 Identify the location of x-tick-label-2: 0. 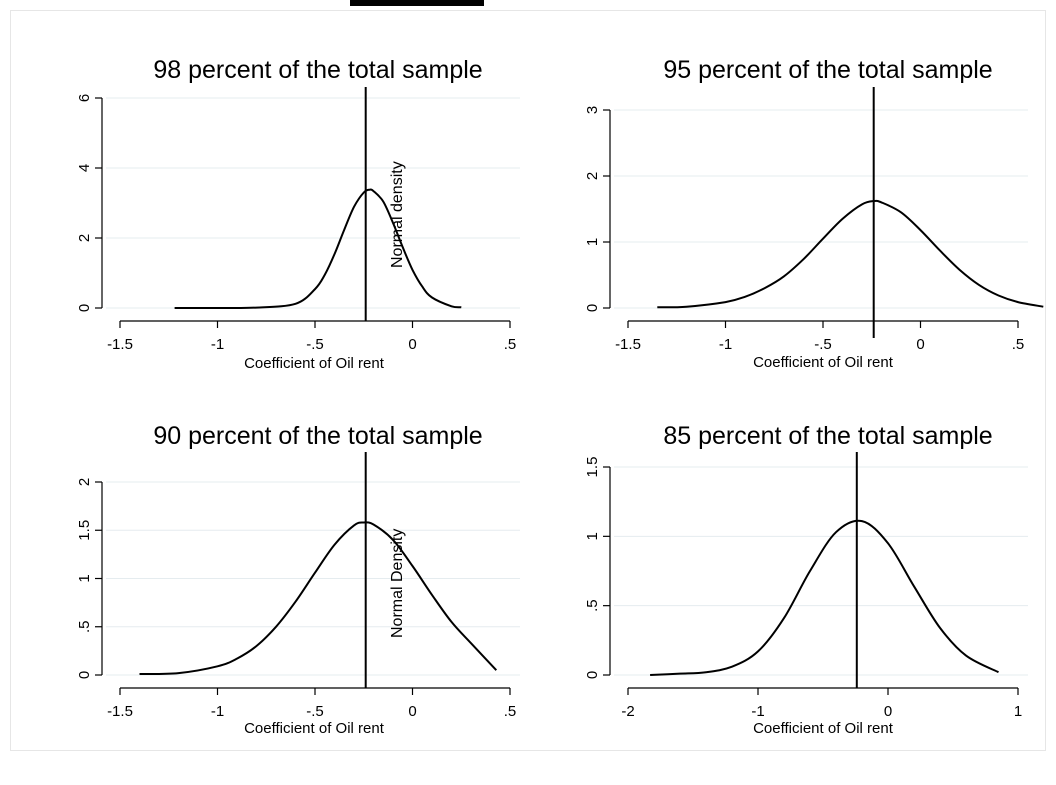
(888, 711).